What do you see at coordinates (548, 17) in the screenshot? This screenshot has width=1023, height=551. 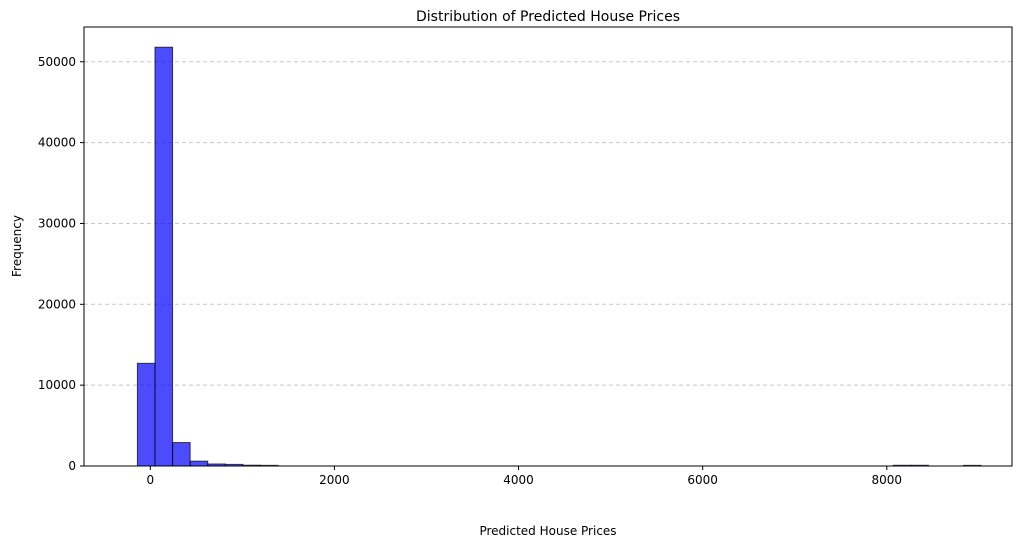 I see `chart-title: Distribution of Predicted House Prices` at bounding box center [548, 17].